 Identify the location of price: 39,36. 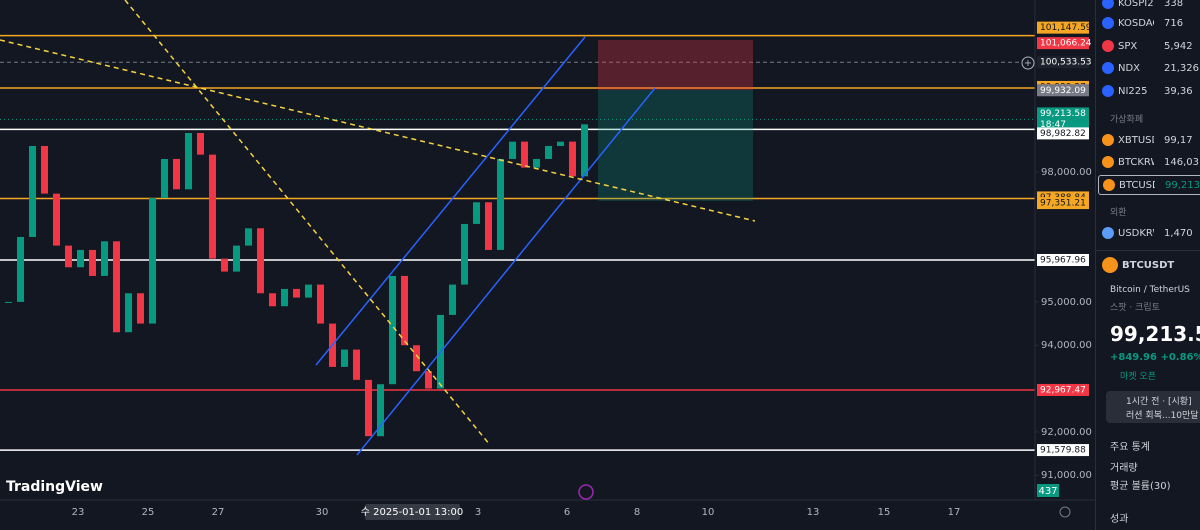
(1178, 91).